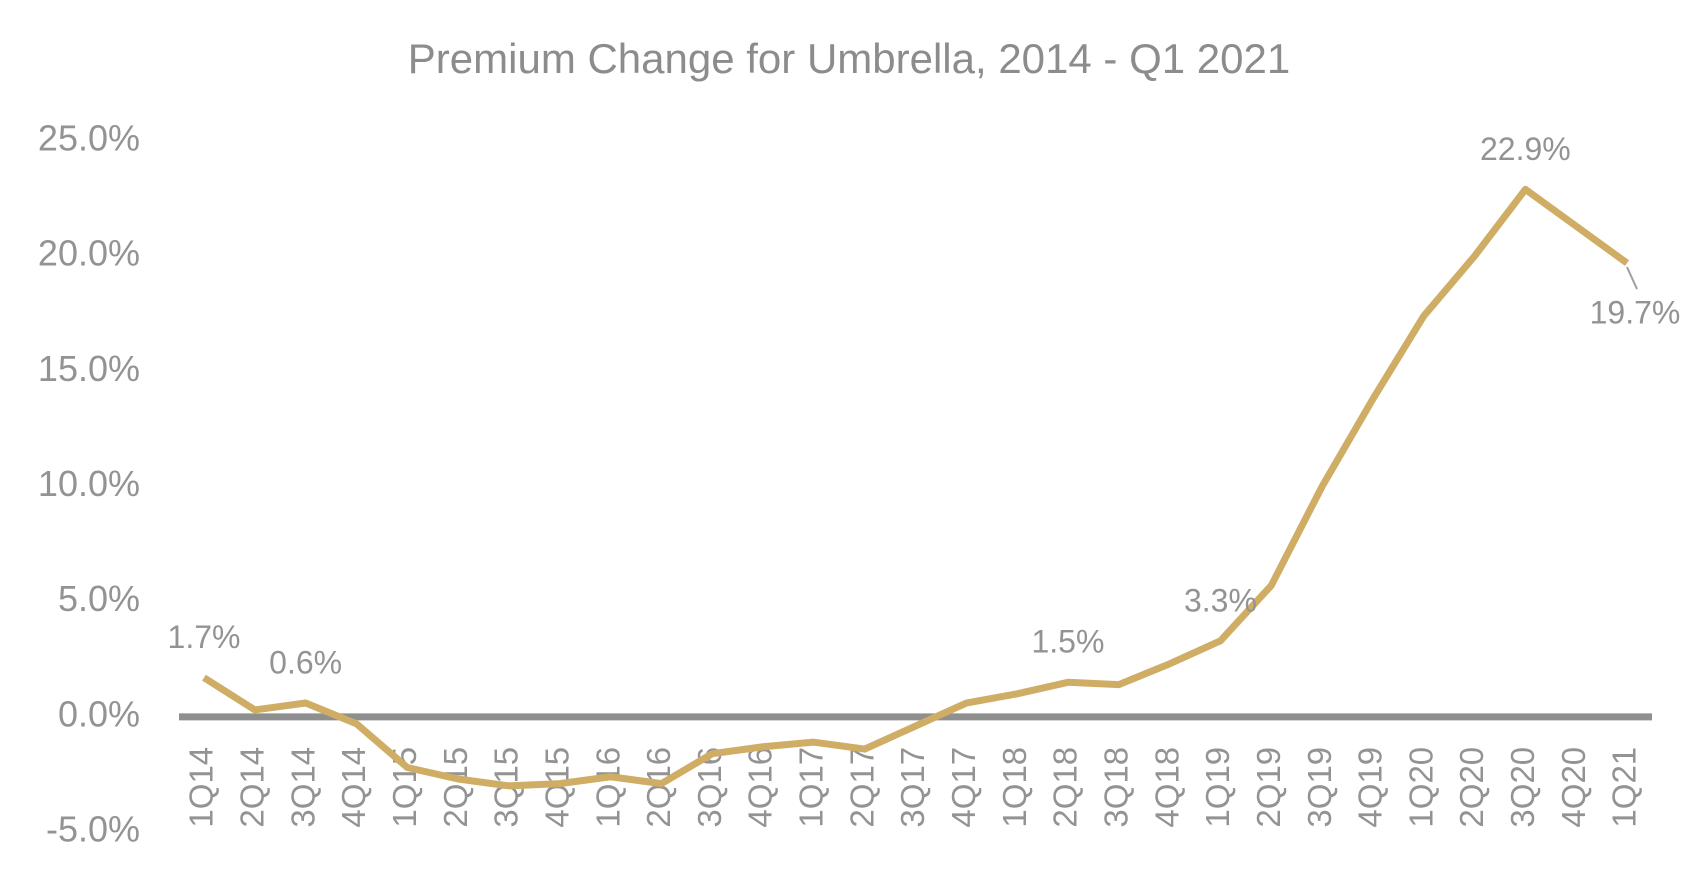 The width and height of the screenshot is (1698, 875). Describe the element at coordinates (1166, 787) in the screenshot. I see `x-tick-label: 4Q18` at that location.